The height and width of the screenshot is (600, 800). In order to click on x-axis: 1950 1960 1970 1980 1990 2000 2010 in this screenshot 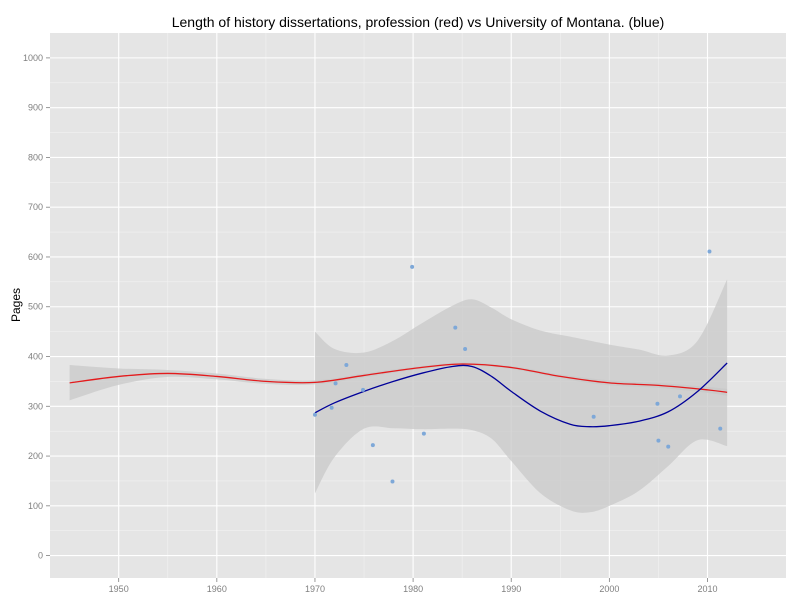, I will do `click(413, 586)`.